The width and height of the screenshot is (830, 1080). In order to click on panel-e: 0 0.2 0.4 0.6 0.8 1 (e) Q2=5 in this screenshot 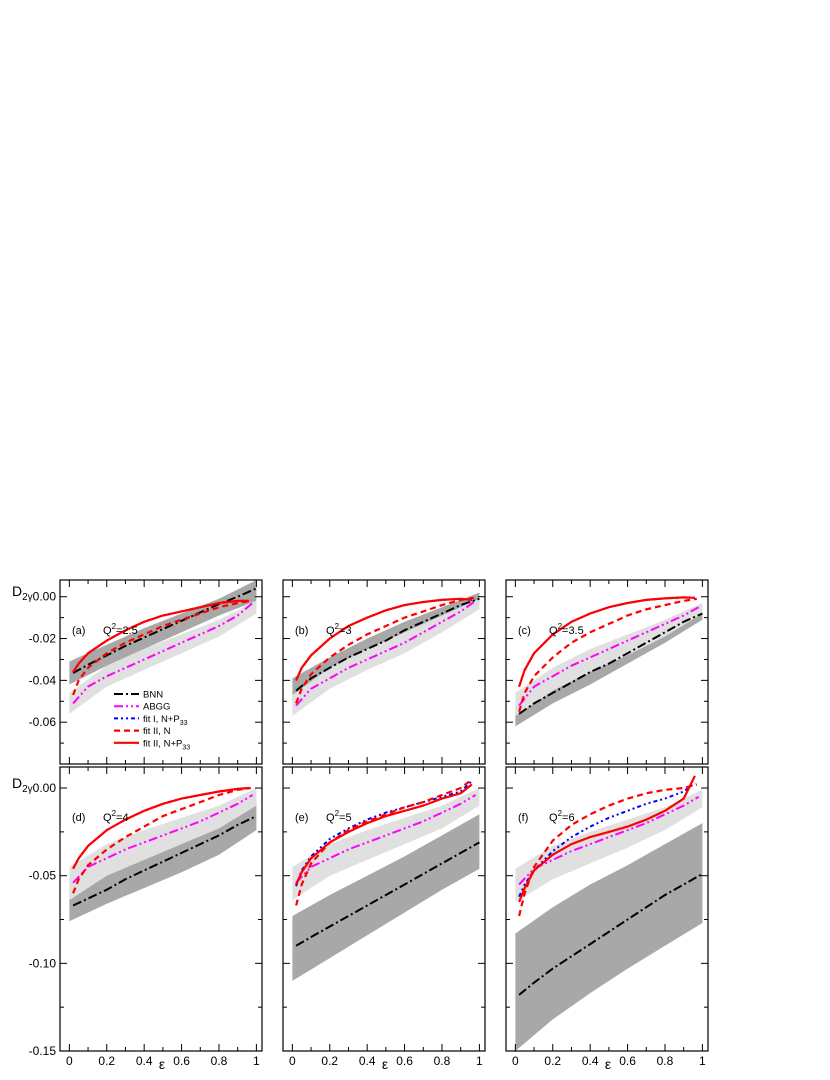, I will do `click(384, 917)`.